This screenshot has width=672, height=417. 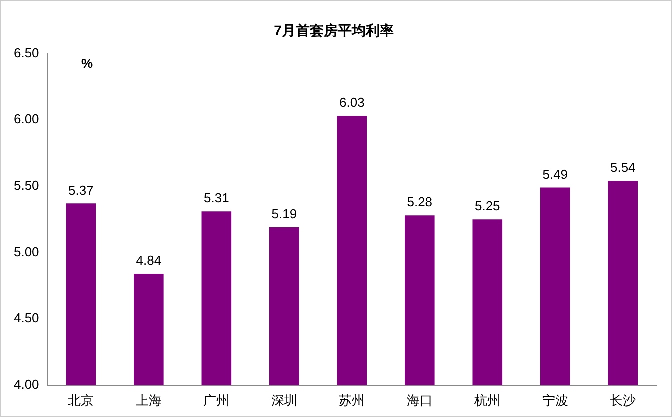 I want to click on x-tick-label: 深圳, so click(x=284, y=400).